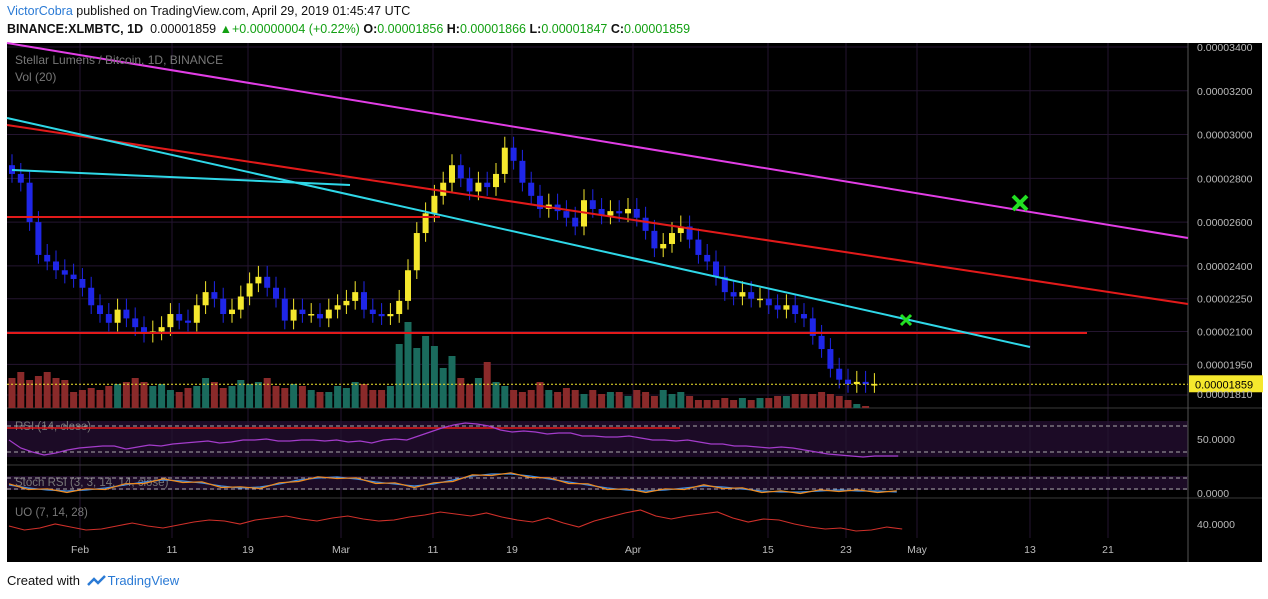 This screenshot has width=1268, height=599. I want to click on tradingview-brand-link: TradingView, so click(143, 580).